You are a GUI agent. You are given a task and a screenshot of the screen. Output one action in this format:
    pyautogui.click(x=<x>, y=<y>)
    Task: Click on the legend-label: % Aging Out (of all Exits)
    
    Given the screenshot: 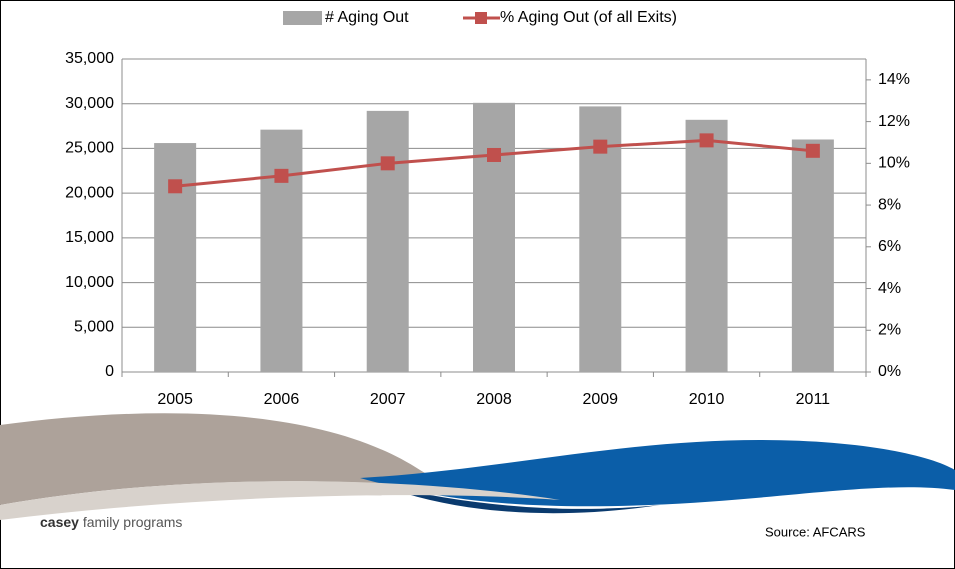 What is the action you would take?
    pyautogui.click(x=588, y=17)
    